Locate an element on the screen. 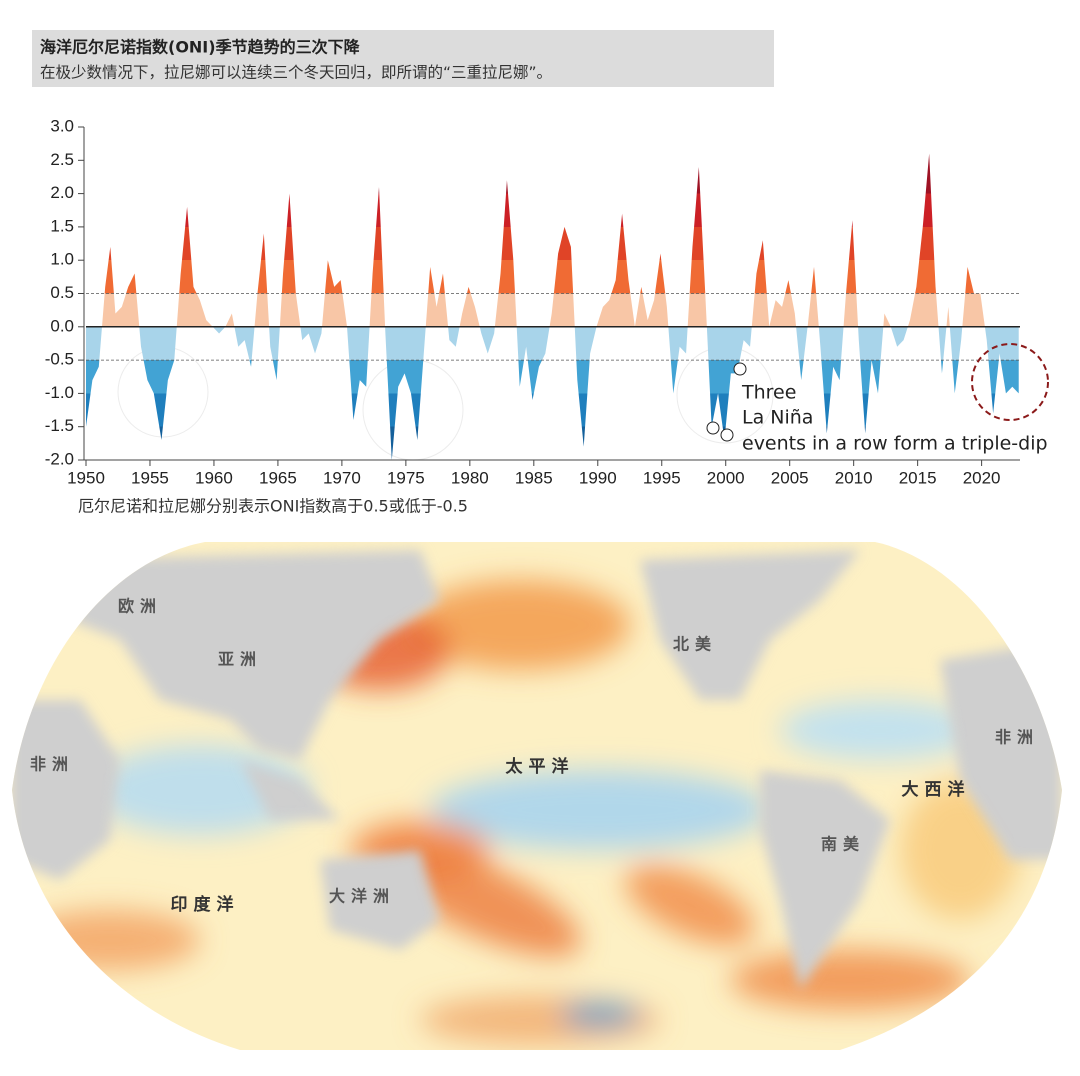 Image resolution: width=1080 pixels, height=1076 pixels. y-tick-label: 2.5 is located at coordinates (62, 159).